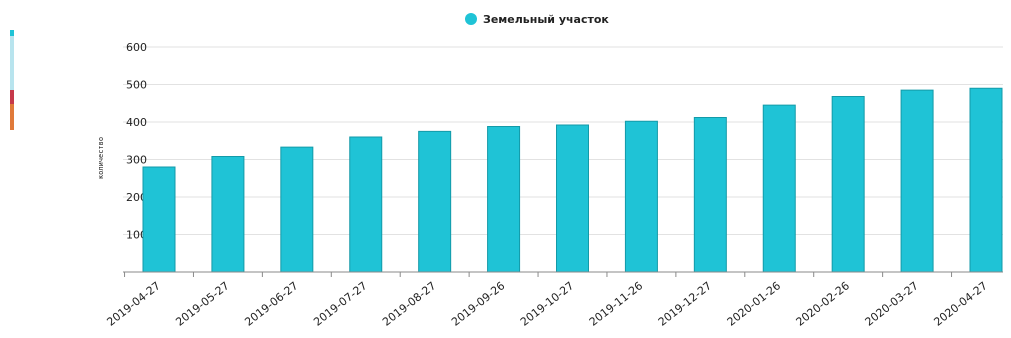 This screenshot has width=1011, height=338. Describe the element at coordinates (202, 304) in the screenshot. I see `x-tick-label: 2019-05-27` at that location.